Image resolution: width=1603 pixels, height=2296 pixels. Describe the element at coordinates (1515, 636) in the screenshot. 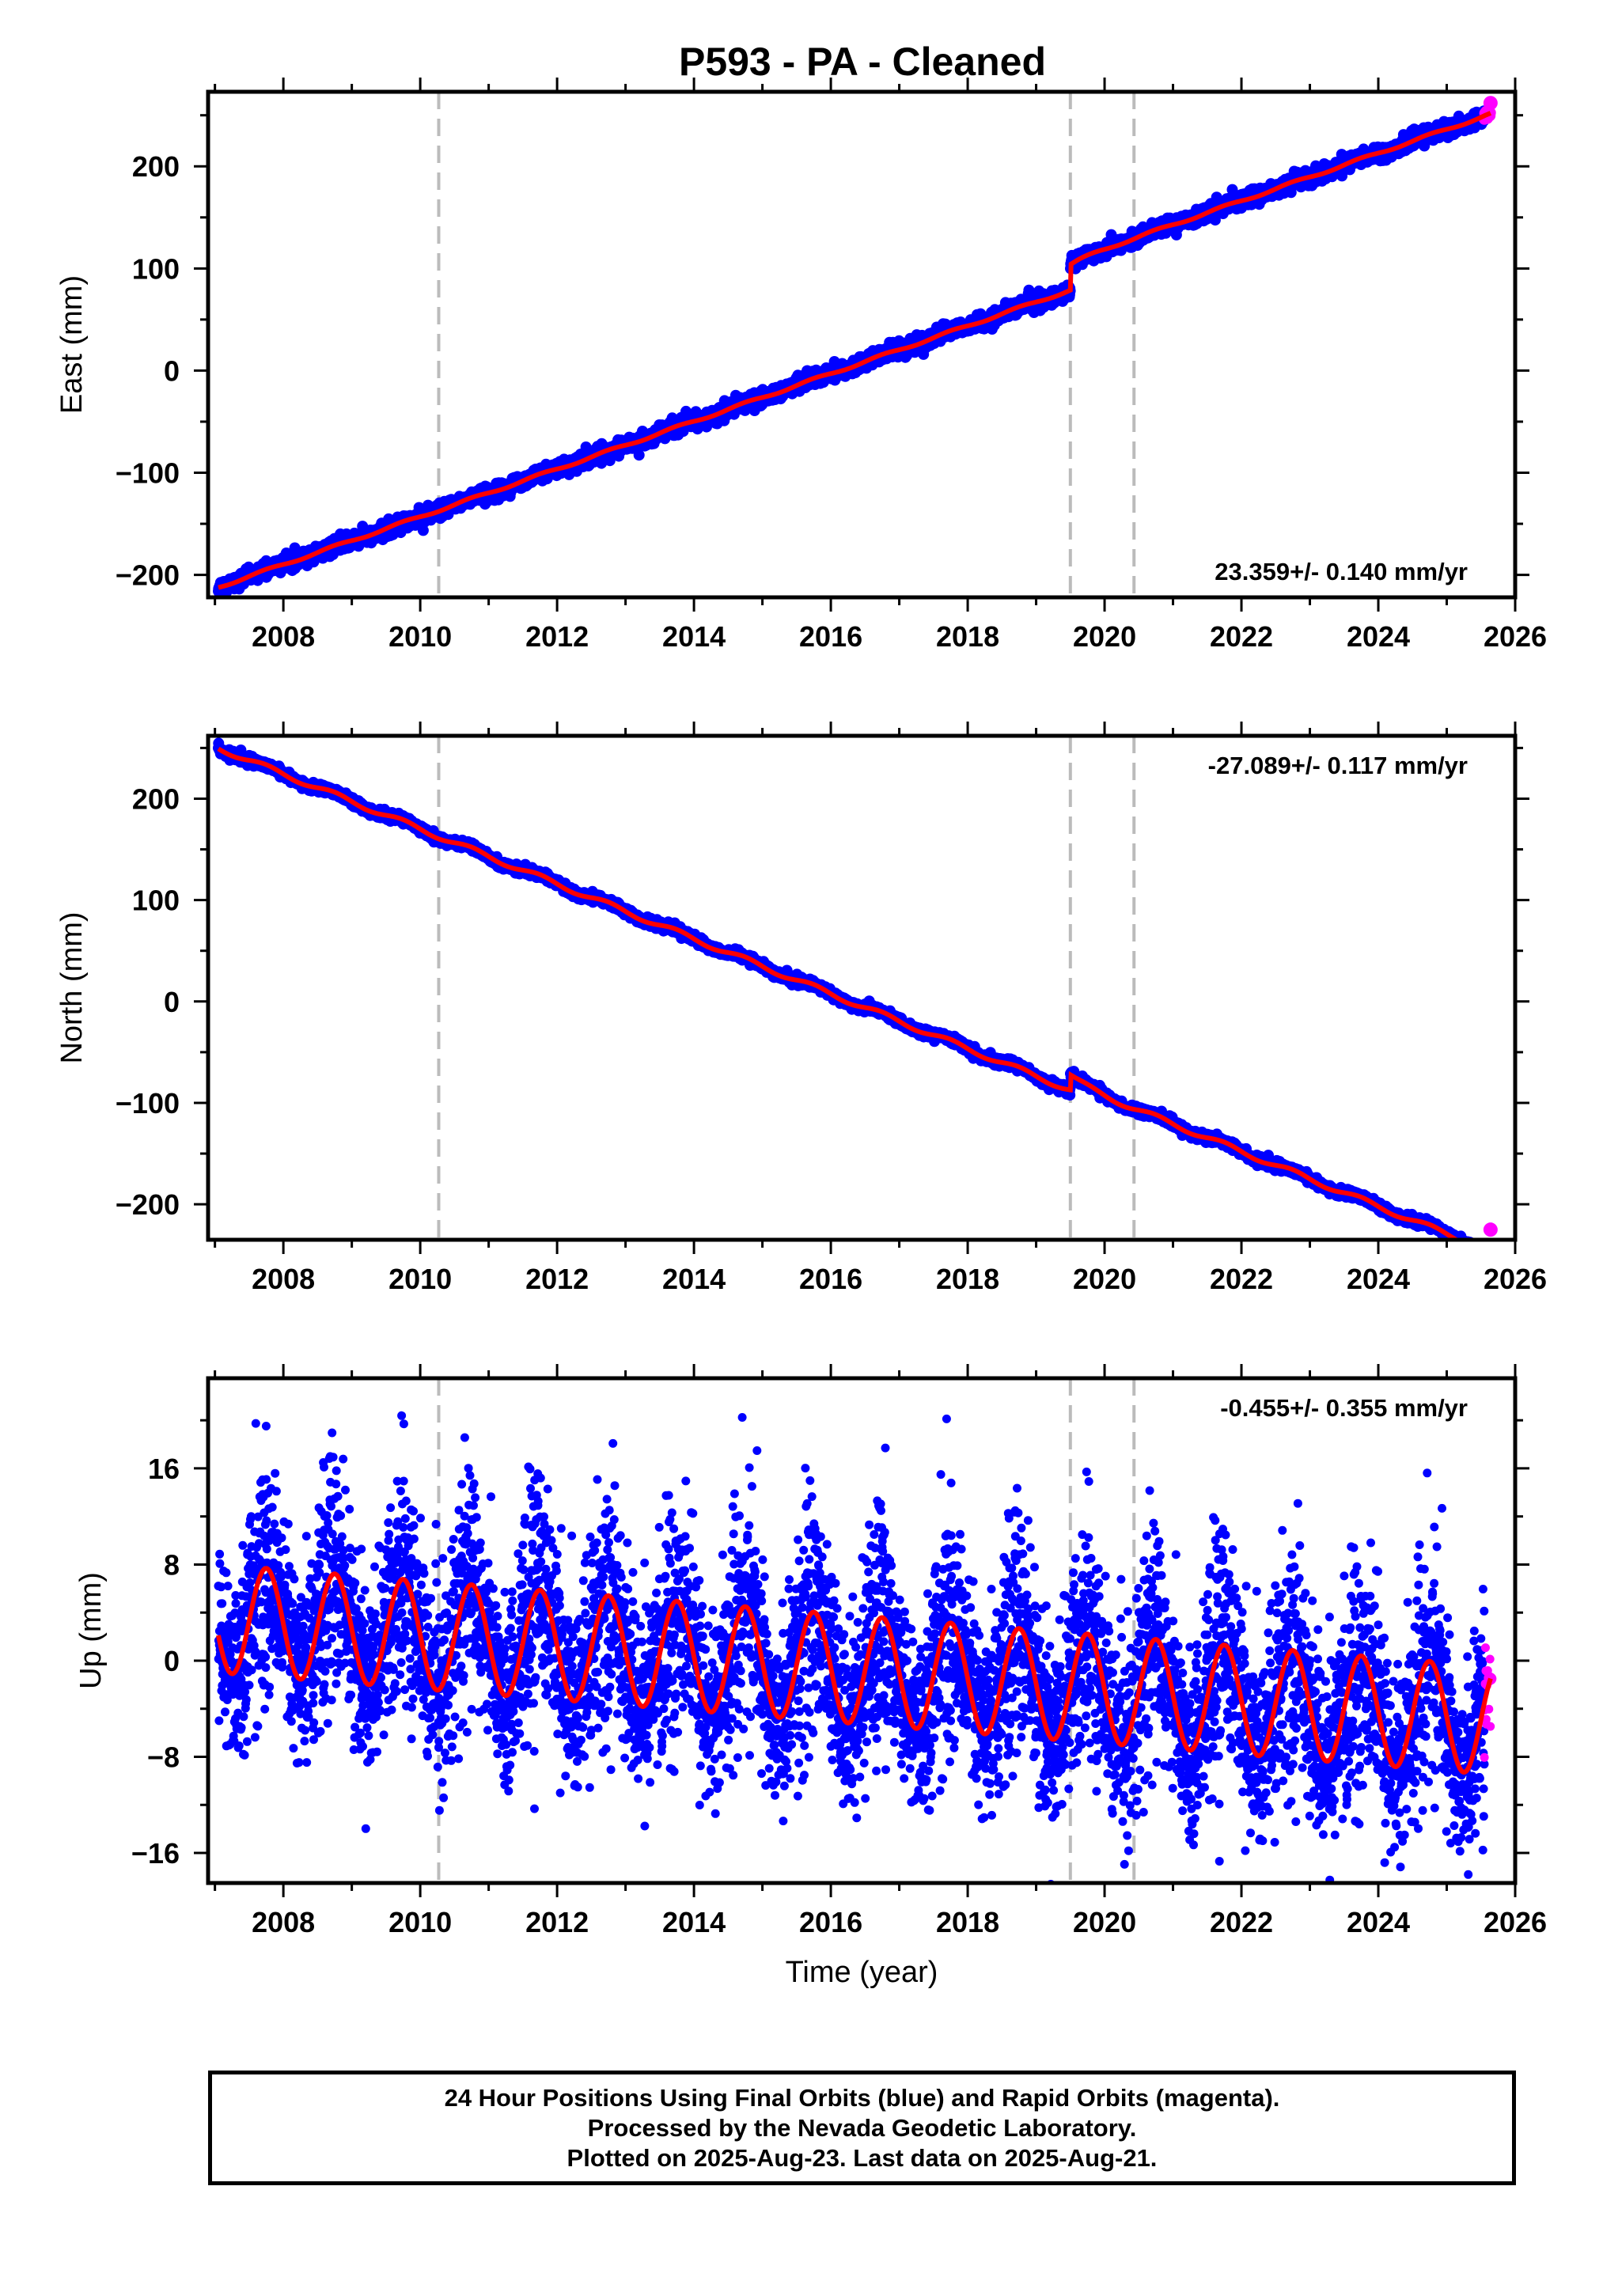

I see `x-tick-label: 2026` at that location.